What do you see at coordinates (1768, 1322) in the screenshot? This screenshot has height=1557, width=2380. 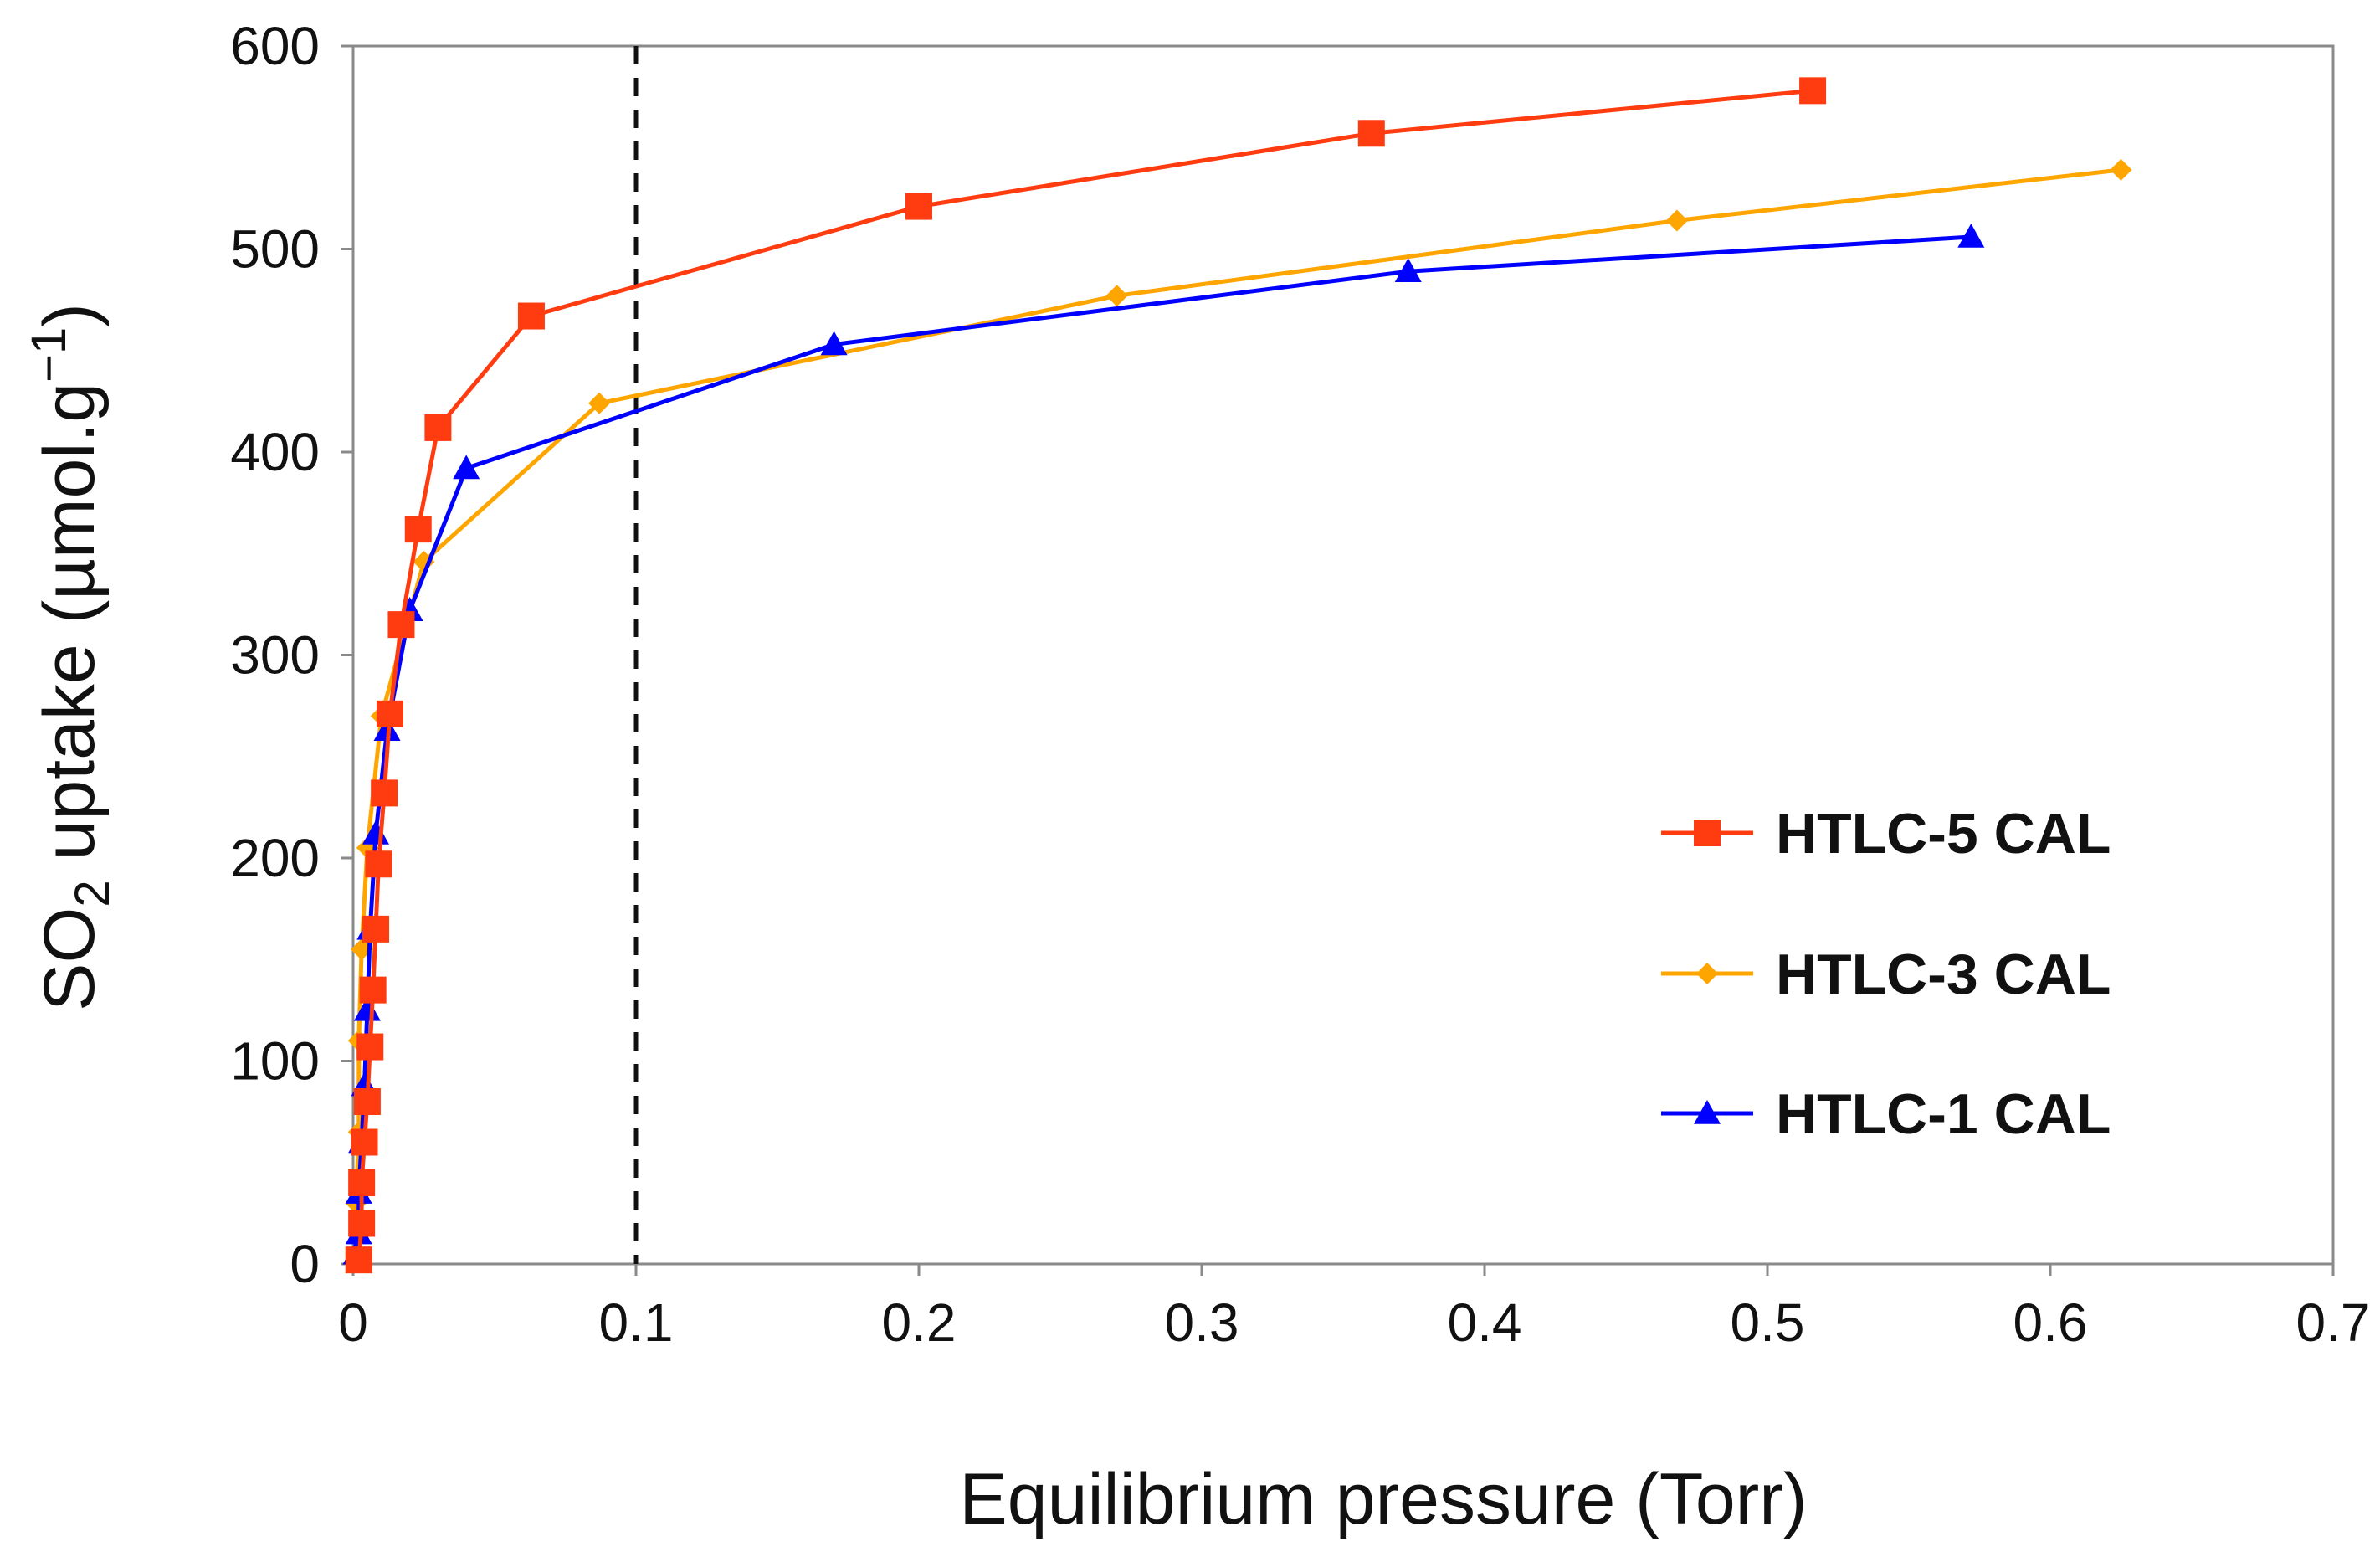 I see `x-tick-label: 0.5` at bounding box center [1768, 1322].